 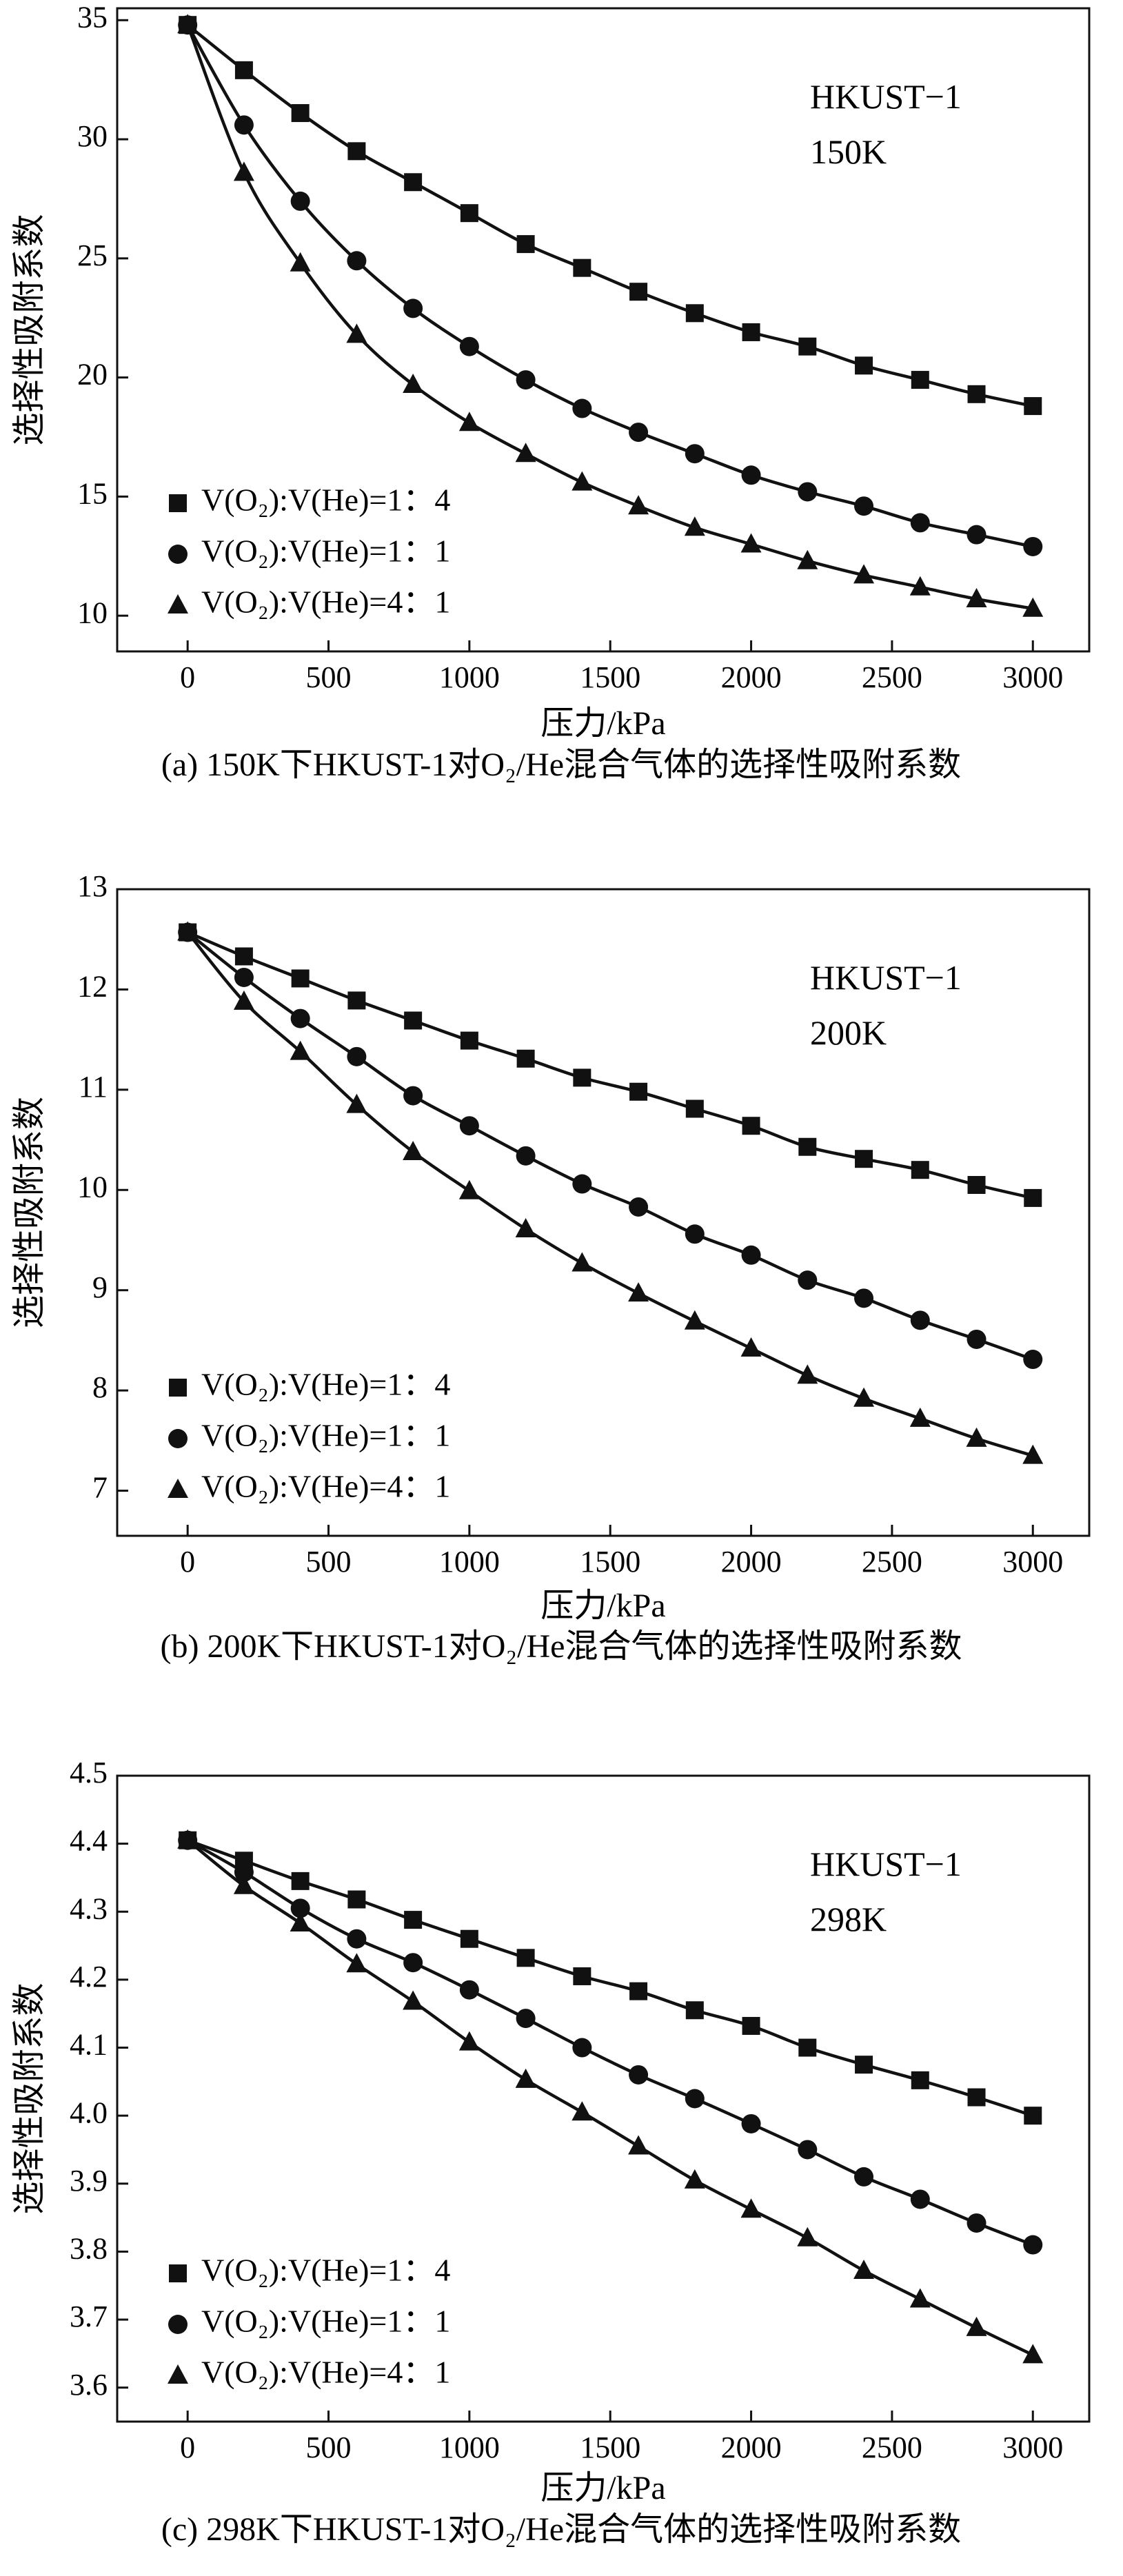 What do you see at coordinates (188, 2447) in the screenshot?
I see `x-tick-label: 0` at bounding box center [188, 2447].